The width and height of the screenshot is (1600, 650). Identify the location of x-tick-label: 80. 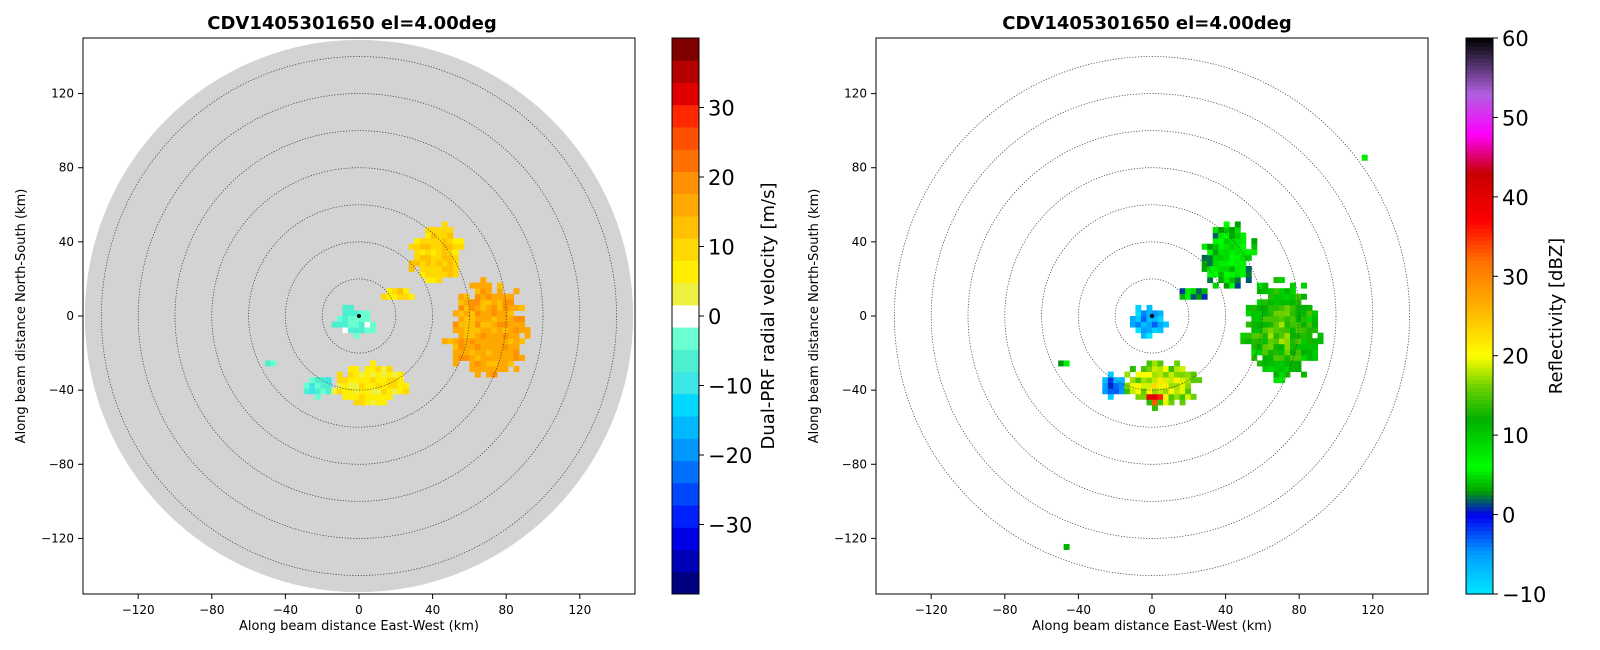
(506, 610).